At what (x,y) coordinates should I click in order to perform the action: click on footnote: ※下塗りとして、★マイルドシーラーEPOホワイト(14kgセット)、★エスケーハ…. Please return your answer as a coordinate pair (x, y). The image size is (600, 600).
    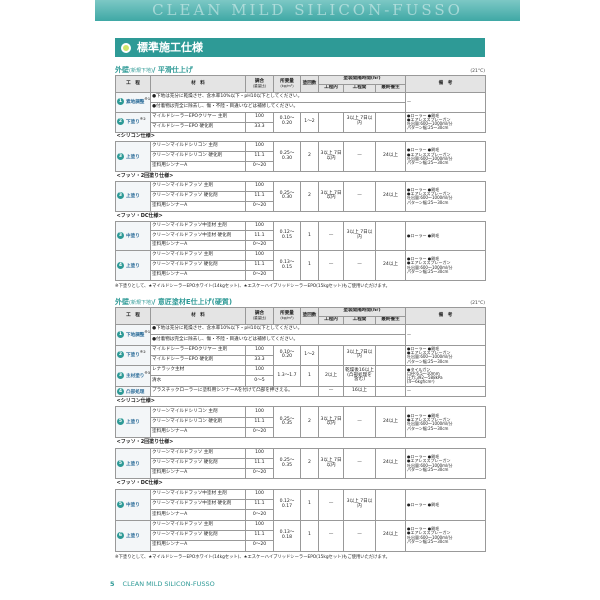
    Looking at the image, I should click on (252, 557).